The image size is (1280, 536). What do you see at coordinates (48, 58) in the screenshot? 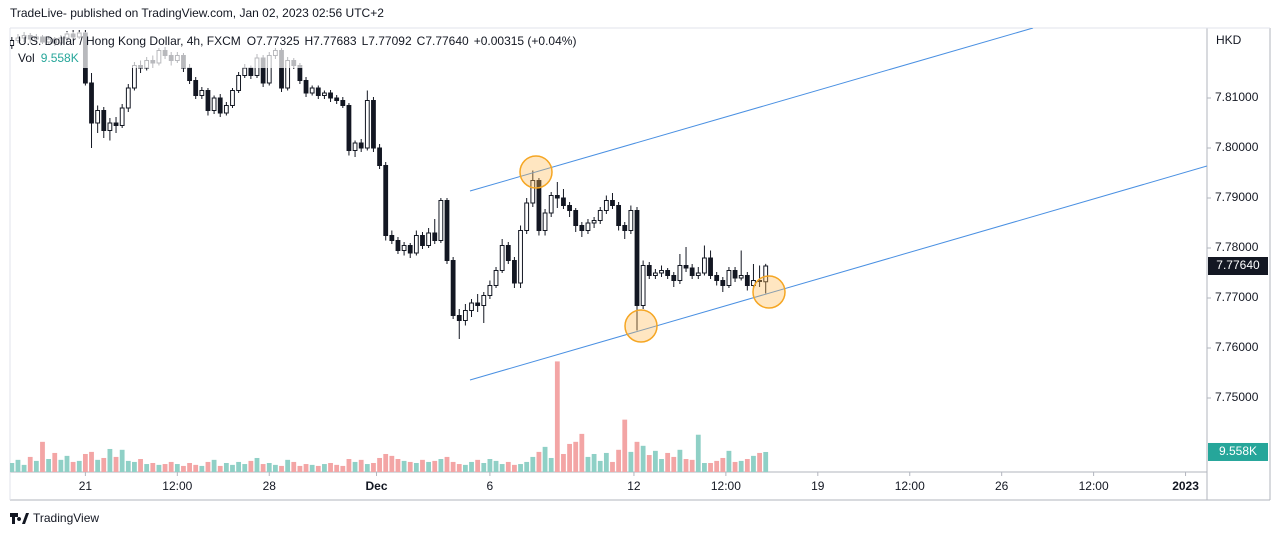
I see `volume-legend: Vol 9.558K` at bounding box center [48, 58].